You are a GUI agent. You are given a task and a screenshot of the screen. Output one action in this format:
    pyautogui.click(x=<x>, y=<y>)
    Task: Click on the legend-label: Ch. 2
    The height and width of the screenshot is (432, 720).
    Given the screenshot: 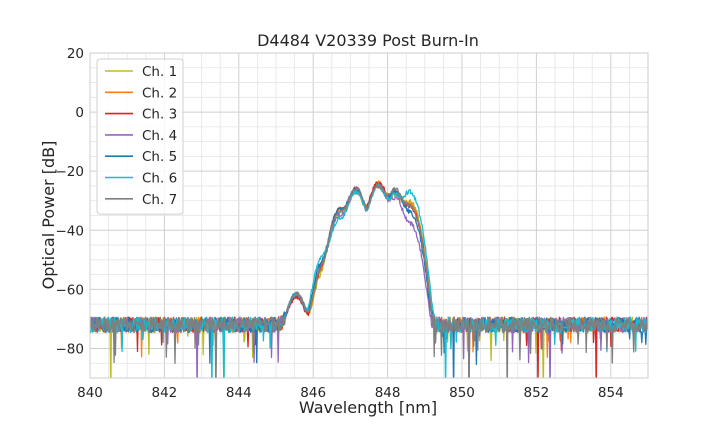 What is the action you would take?
    pyautogui.click(x=159, y=93)
    